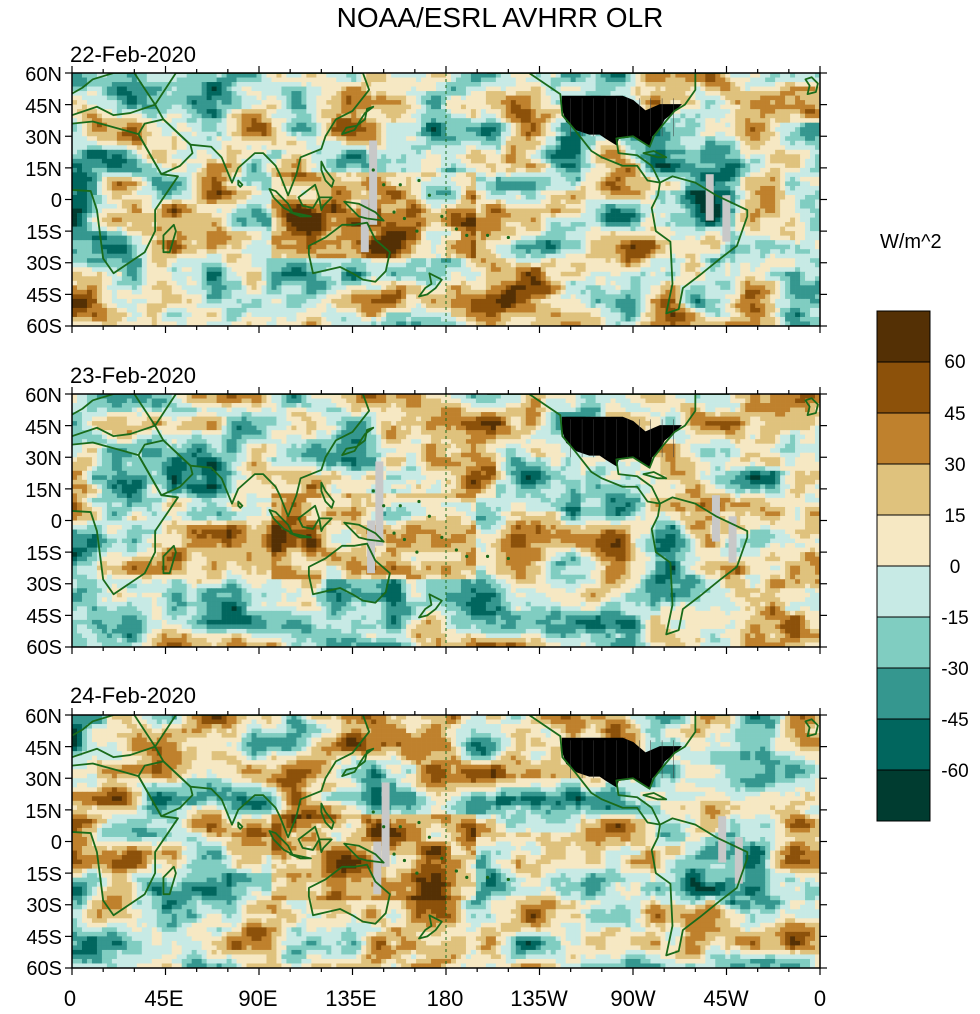 This screenshot has height=1014, width=980. Describe the element at coordinates (955, 670) in the screenshot. I see `colorbar-label-minus-30: -30` at that location.